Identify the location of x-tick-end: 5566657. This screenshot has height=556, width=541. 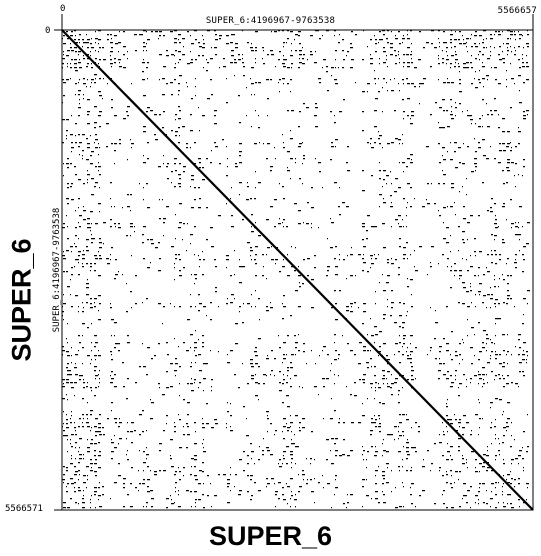
(517, 11).